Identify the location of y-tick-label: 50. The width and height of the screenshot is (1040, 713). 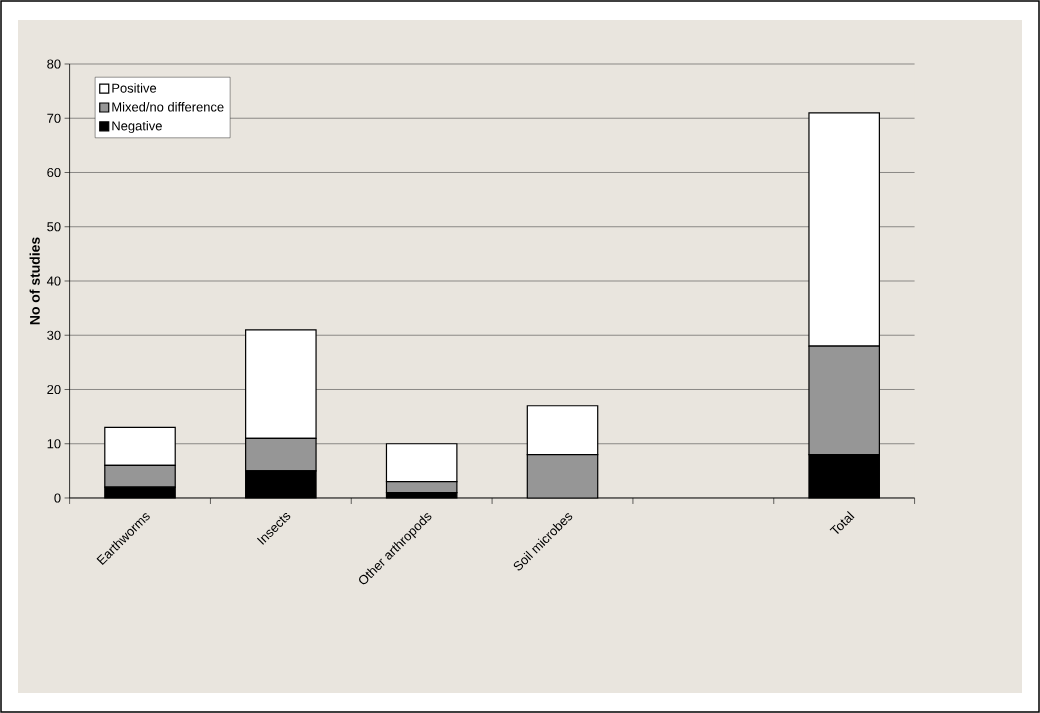
(54, 227).